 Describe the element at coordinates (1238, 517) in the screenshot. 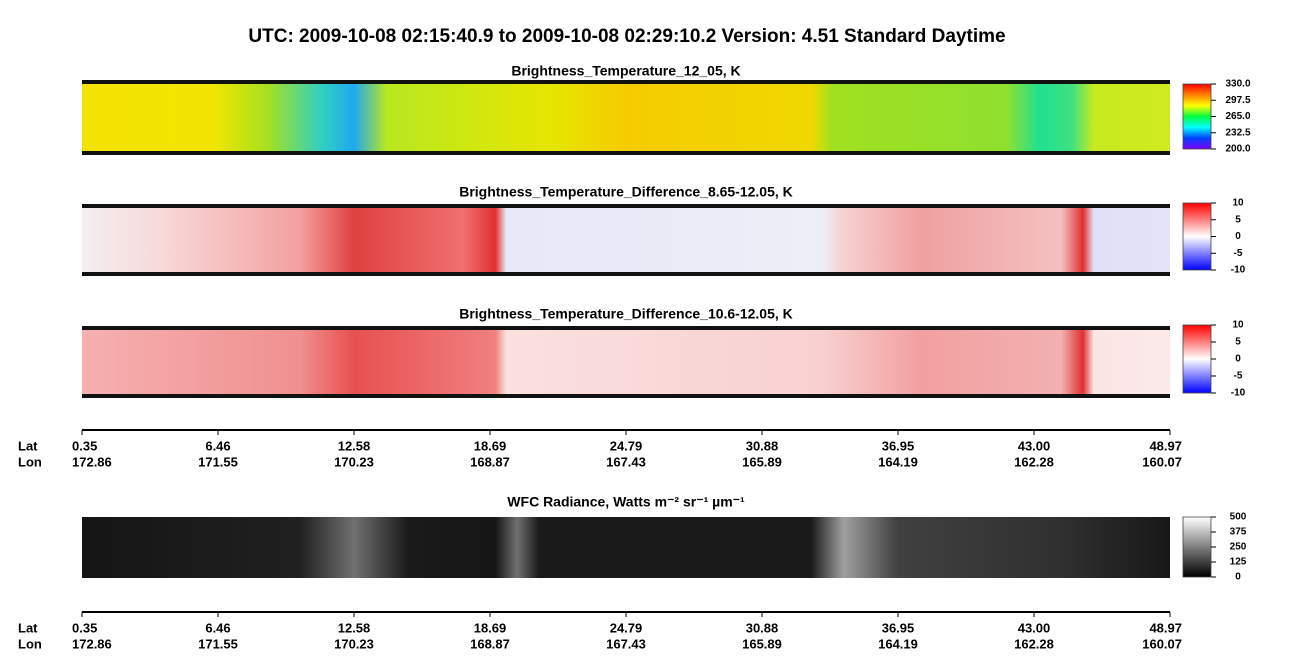

I see `colorbar-tick-label: 500` at that location.